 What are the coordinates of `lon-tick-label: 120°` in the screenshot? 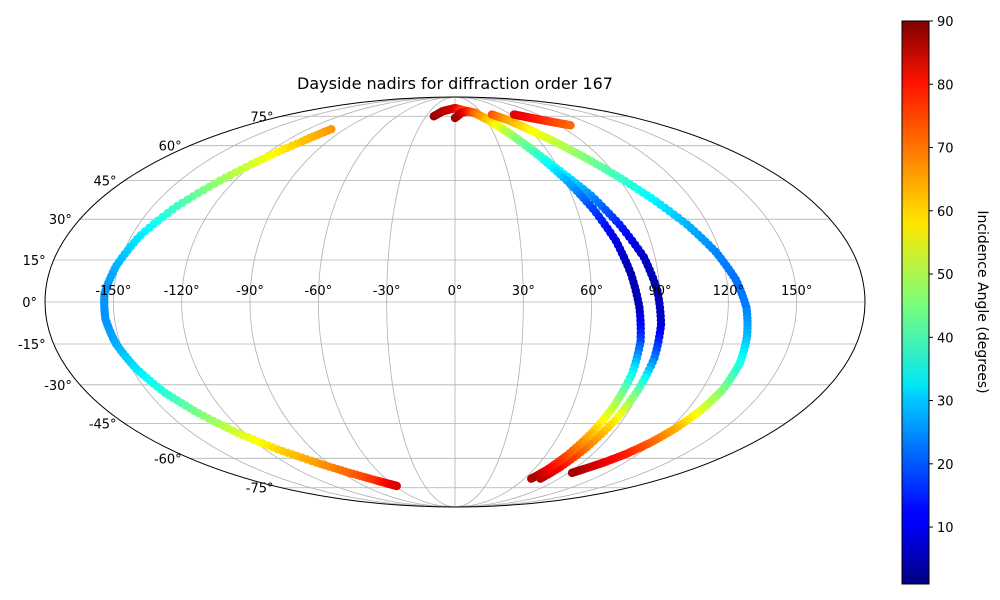 It's located at (728, 291).